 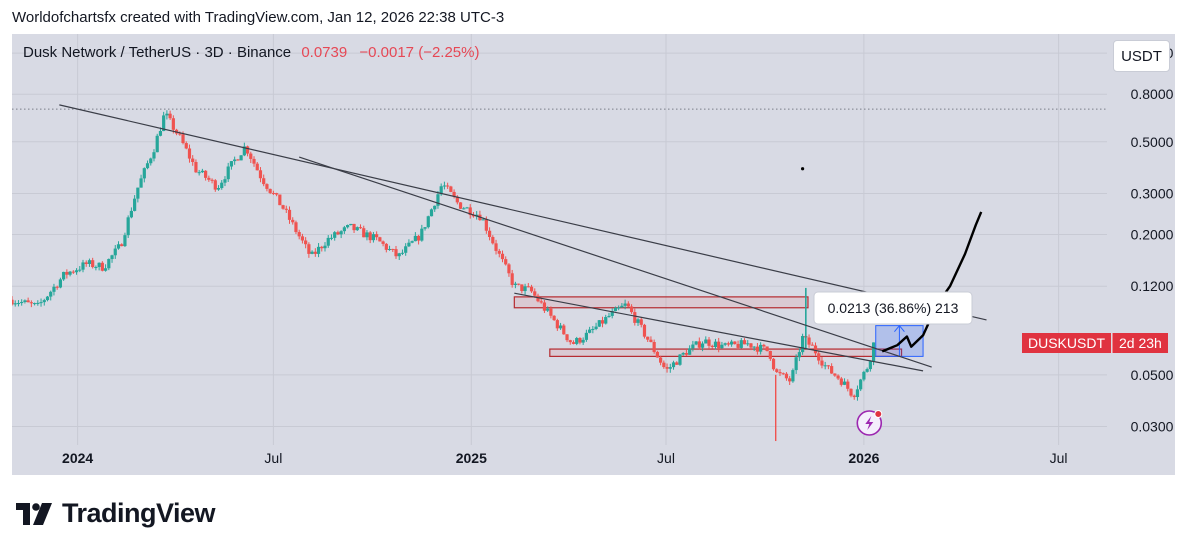 I want to click on currency-button: USDT, so click(x=1141, y=56).